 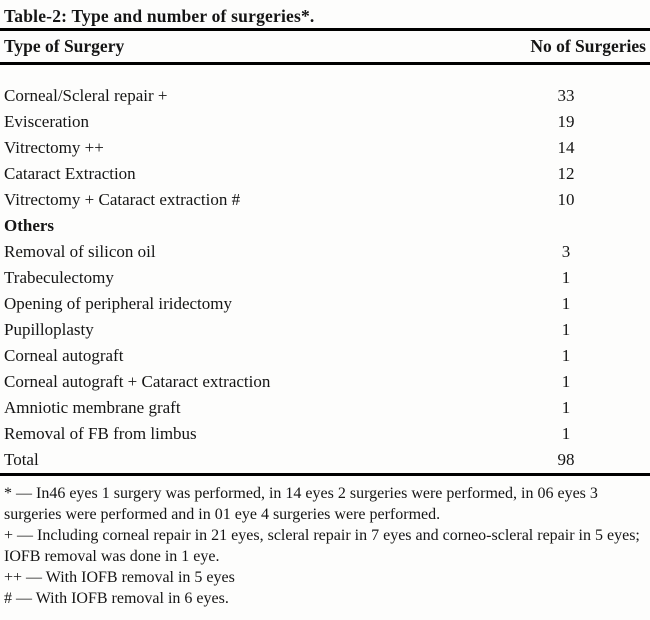 I want to click on table-row: Evisceration 19, so click(x=325, y=122).